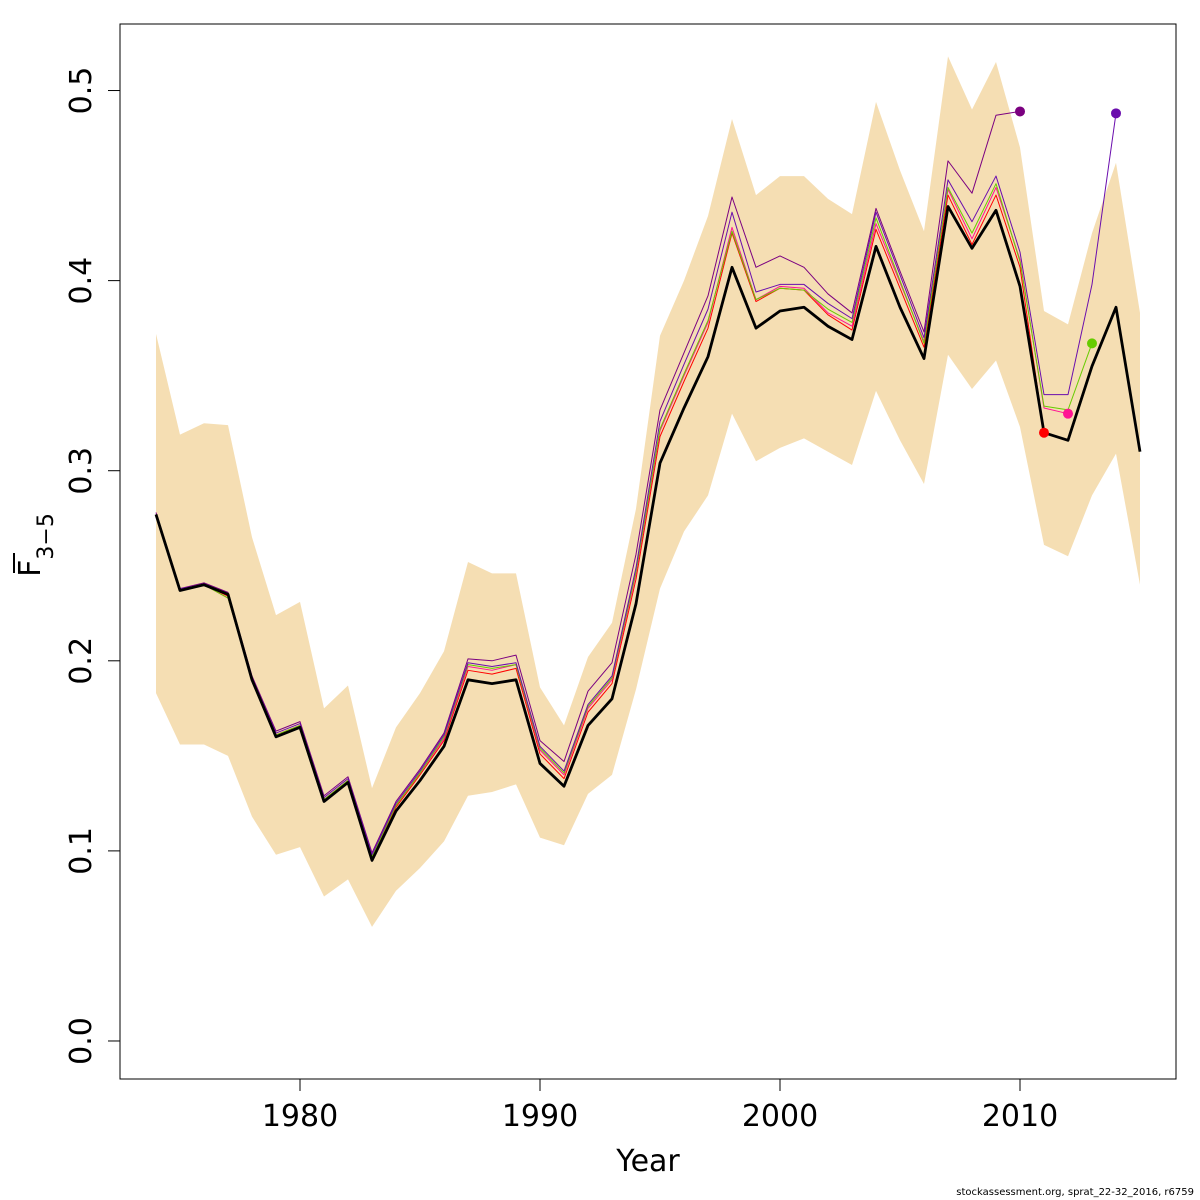 This screenshot has height=1200, width=1200. What do you see at coordinates (780, 1116) in the screenshot?
I see `x-tick-label: 2000` at bounding box center [780, 1116].